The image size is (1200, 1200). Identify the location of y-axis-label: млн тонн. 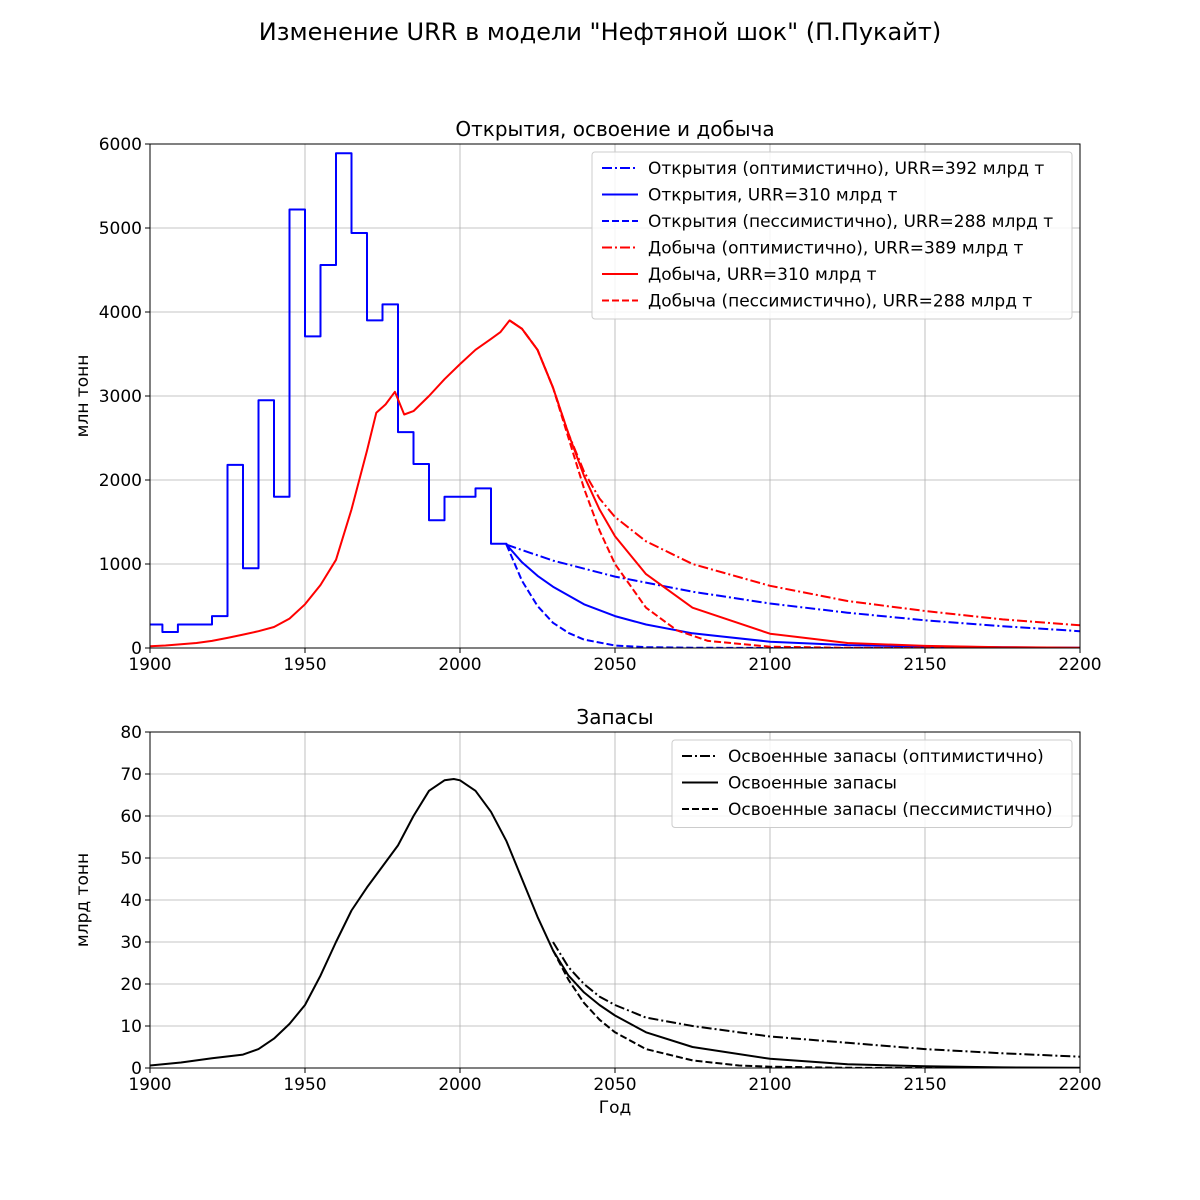
(83, 396).